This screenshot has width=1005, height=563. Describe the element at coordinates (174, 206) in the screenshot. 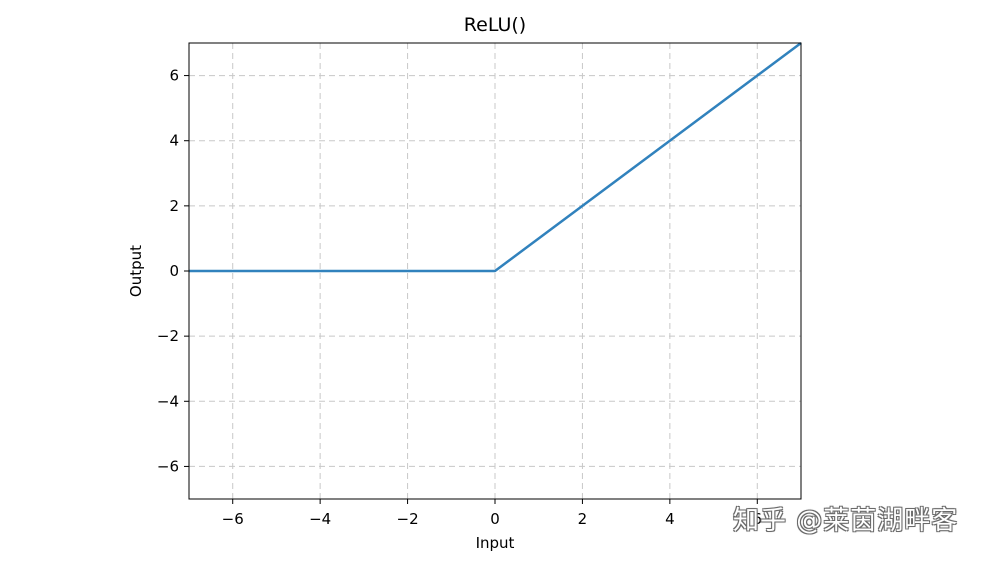

I see `y-tick-label: 2` at that location.